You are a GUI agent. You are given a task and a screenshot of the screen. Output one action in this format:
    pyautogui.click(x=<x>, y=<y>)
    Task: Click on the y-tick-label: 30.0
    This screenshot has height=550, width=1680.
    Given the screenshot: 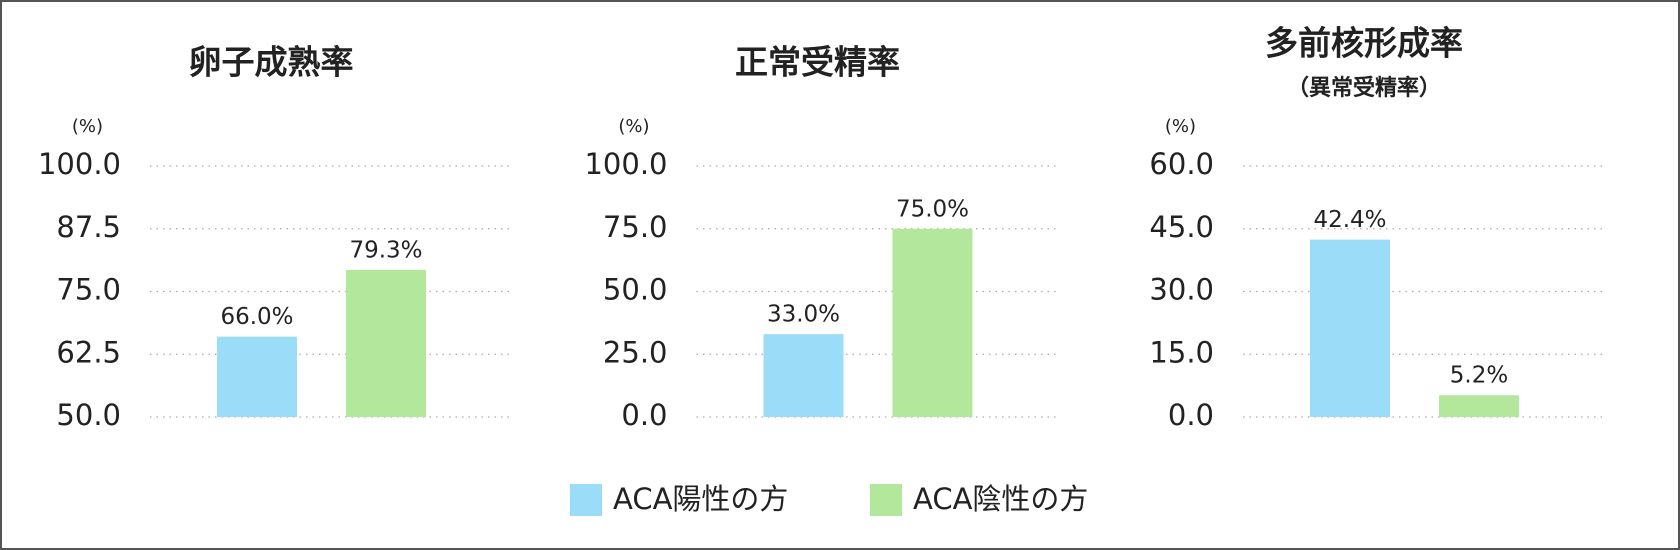 What is the action you would take?
    pyautogui.click(x=1181, y=290)
    